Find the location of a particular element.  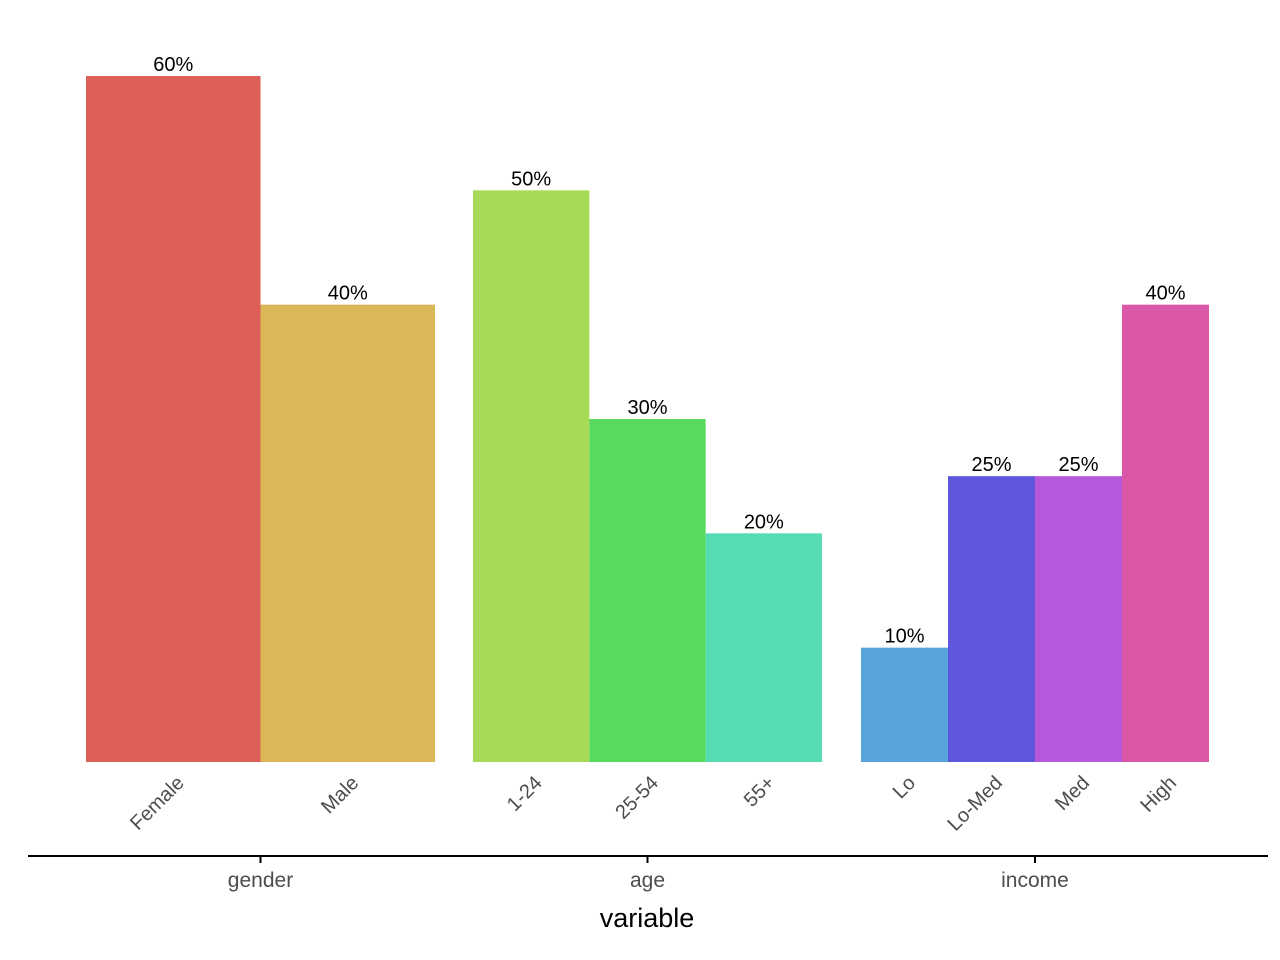

tick-label-income-lo-med: Lo-Med is located at coordinates (976, 804).